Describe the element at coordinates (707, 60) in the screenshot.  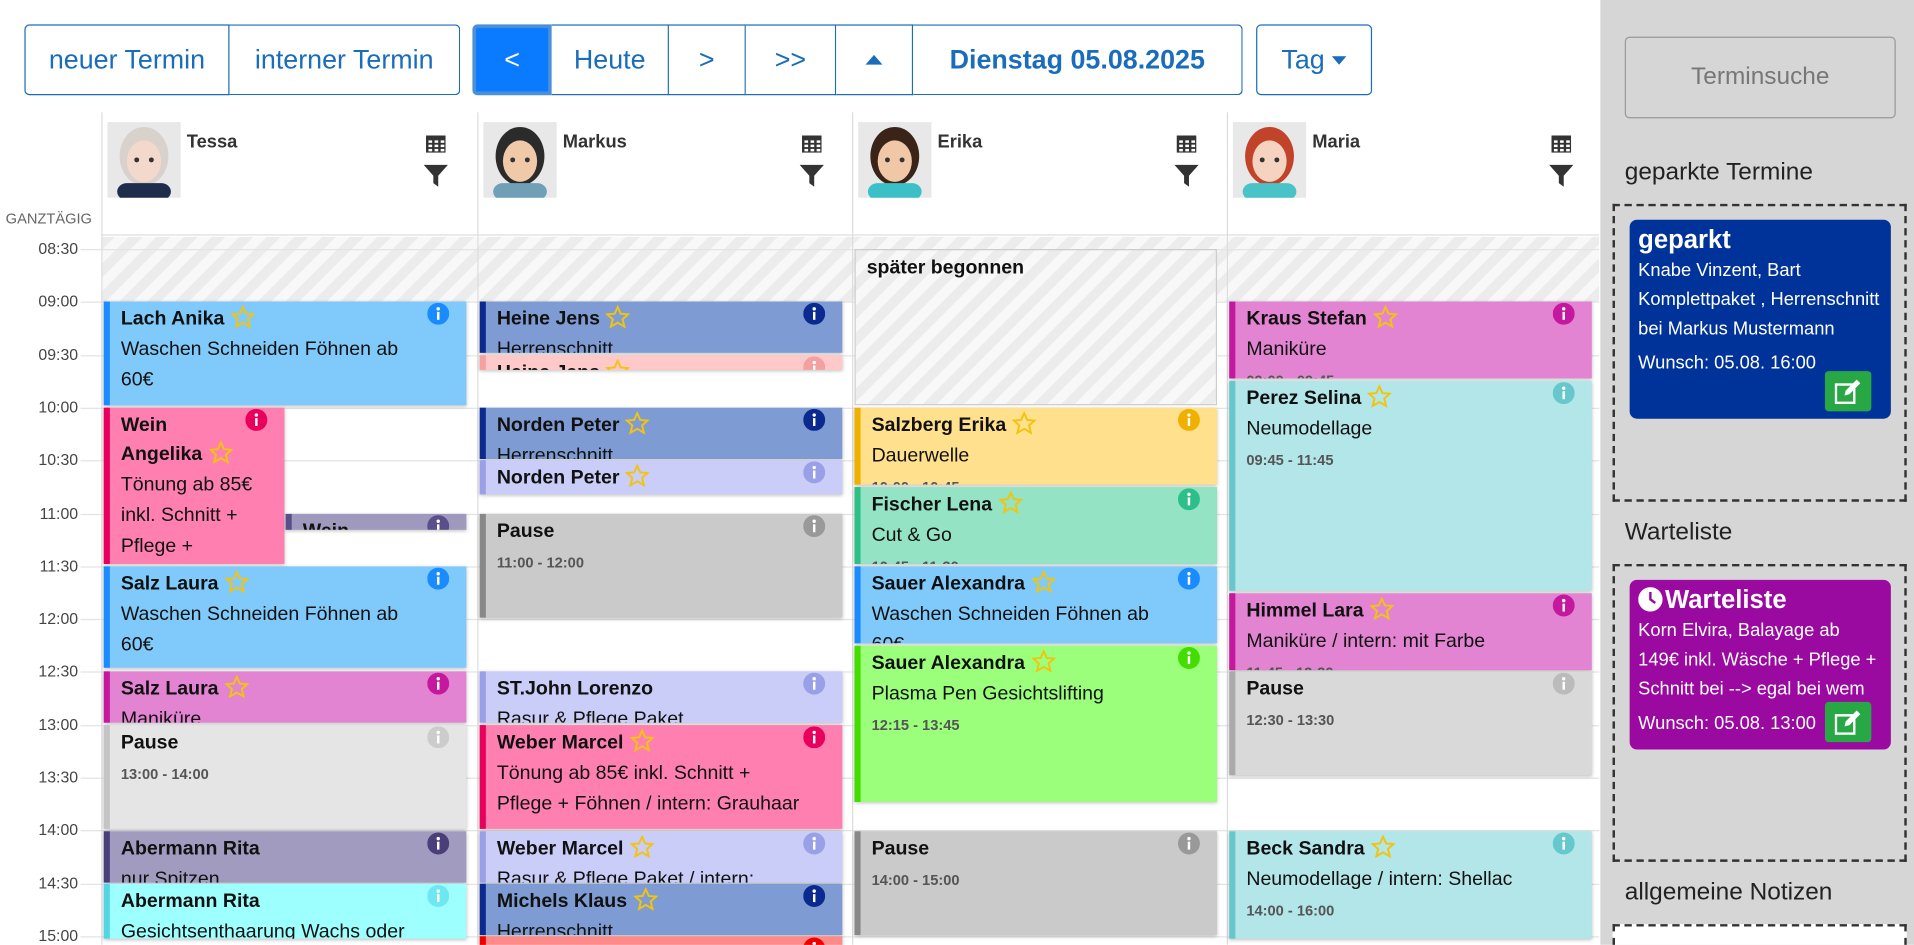
I see `nav-button: >` at that location.